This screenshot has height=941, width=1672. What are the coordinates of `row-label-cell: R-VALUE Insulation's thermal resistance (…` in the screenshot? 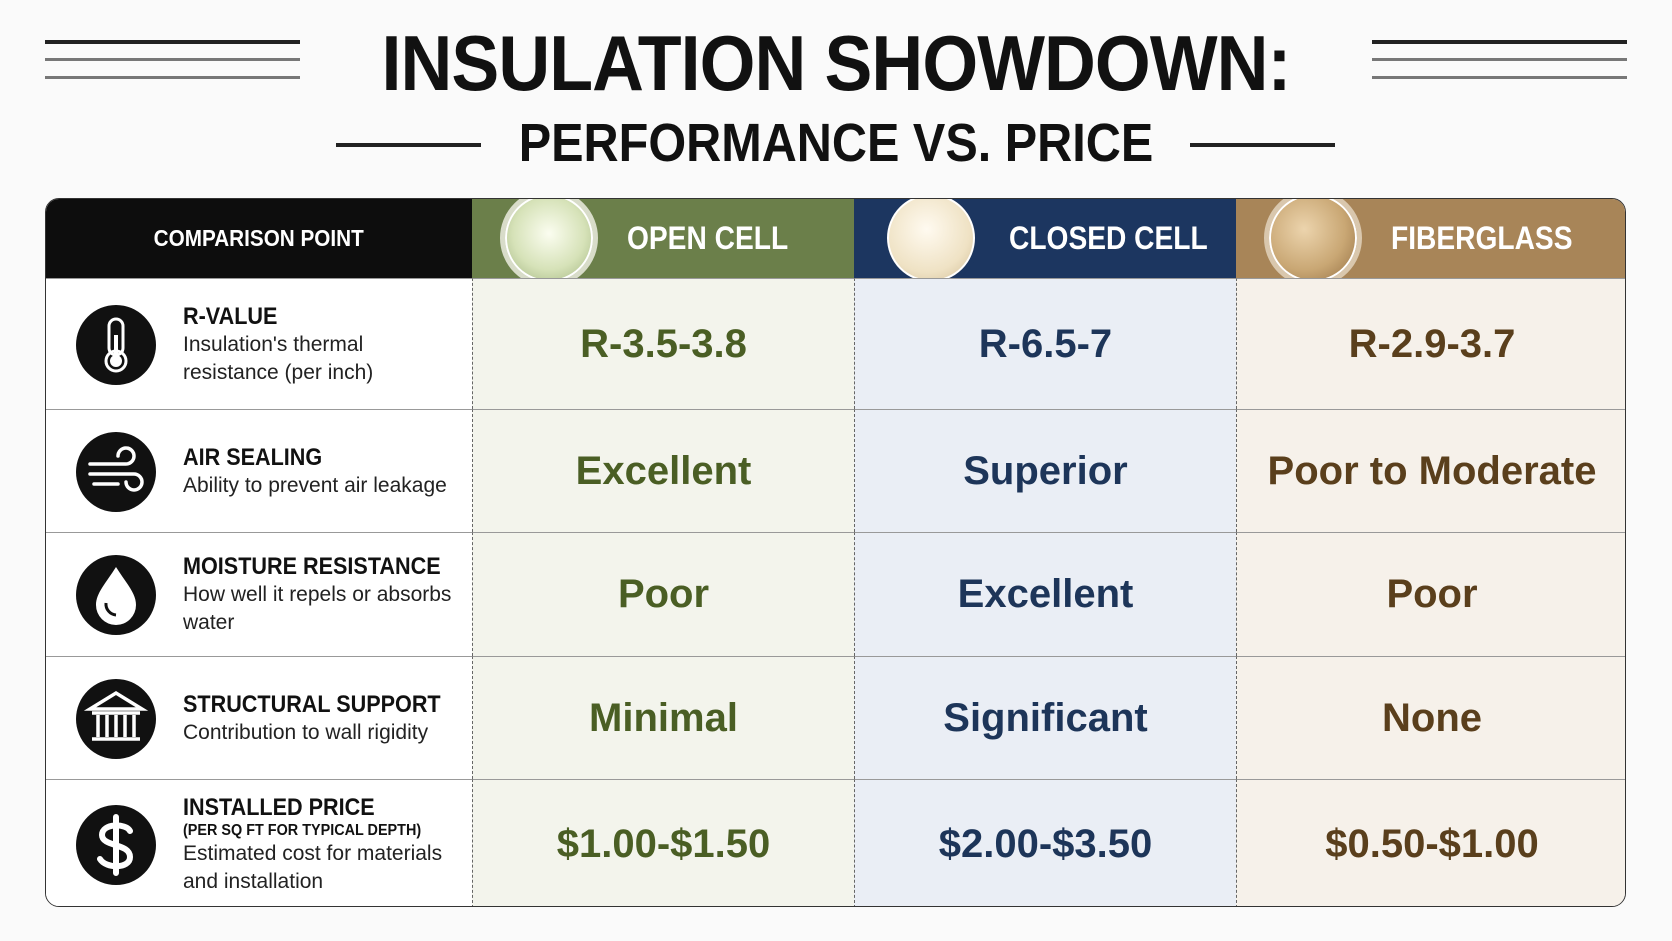 It's located at (259, 343).